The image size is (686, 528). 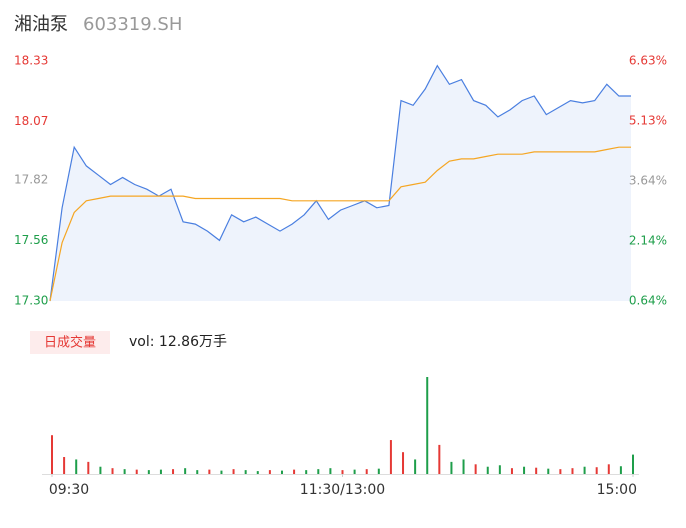 I want to click on y-tick-label: 18.07, so click(x=31, y=121).